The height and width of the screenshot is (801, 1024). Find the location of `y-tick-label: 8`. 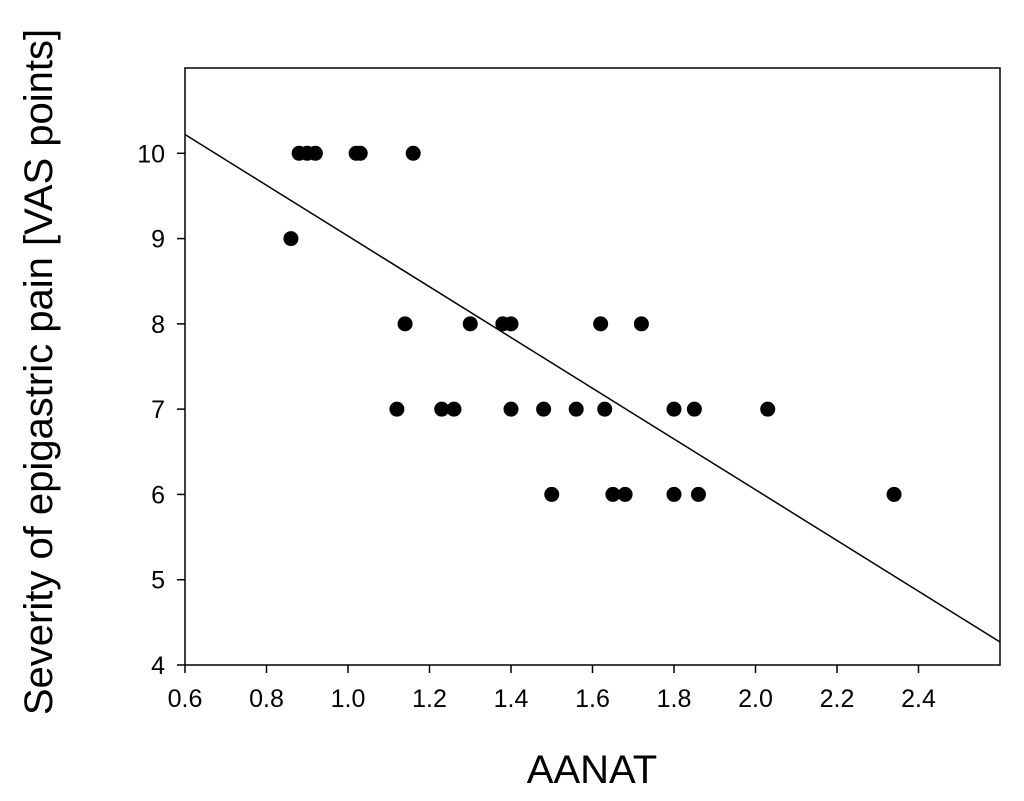

y-tick-label: 8 is located at coordinates (158, 325).